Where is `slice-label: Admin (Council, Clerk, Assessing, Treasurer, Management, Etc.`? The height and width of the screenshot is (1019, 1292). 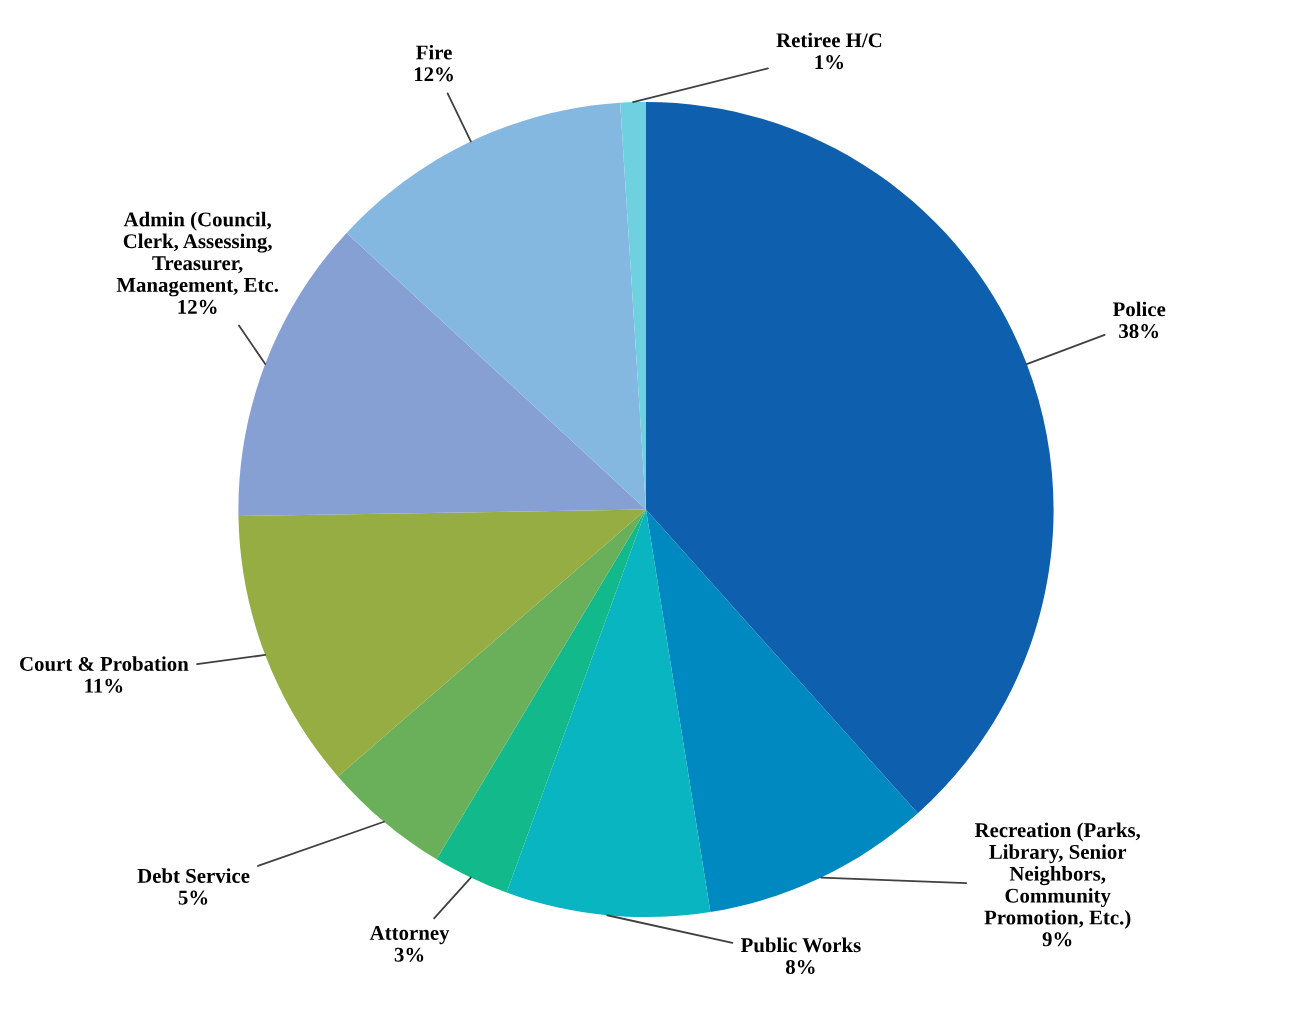 slice-label: Admin (Council, Clerk, Assessing, Treasurer, Management, Etc. is located at coordinates (197, 254).